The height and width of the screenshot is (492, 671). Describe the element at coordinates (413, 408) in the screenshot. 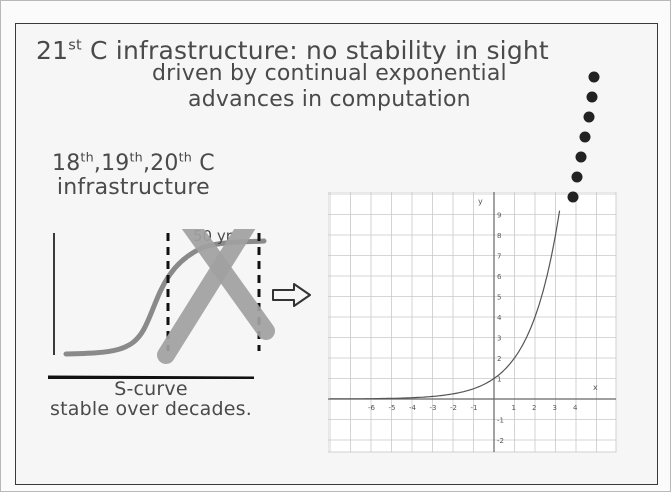

I see `x-tick-label: -4` at that location.